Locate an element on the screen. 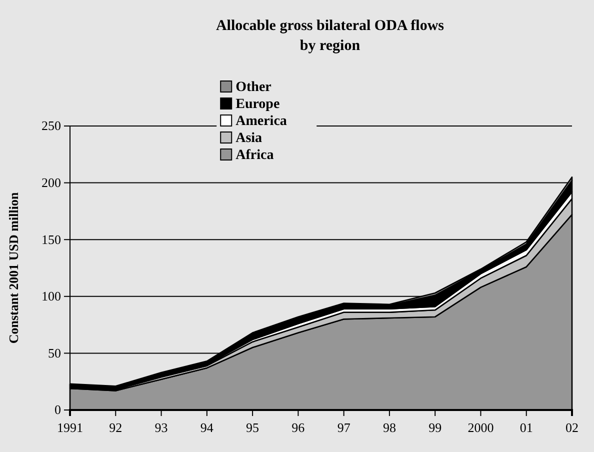 This screenshot has width=594, height=452. legend-label: Africa is located at coordinates (255, 155).